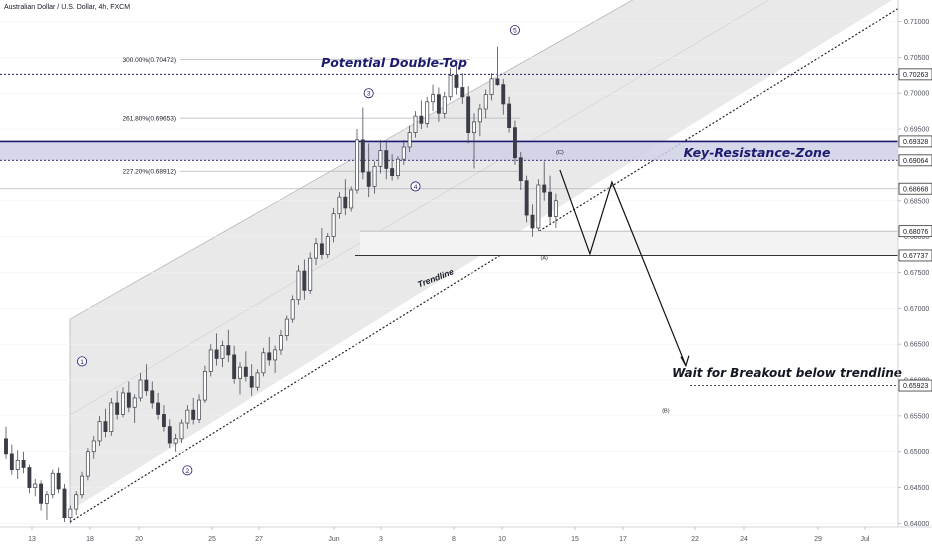  I want to click on x-tick-label-3: 25, so click(212, 539).